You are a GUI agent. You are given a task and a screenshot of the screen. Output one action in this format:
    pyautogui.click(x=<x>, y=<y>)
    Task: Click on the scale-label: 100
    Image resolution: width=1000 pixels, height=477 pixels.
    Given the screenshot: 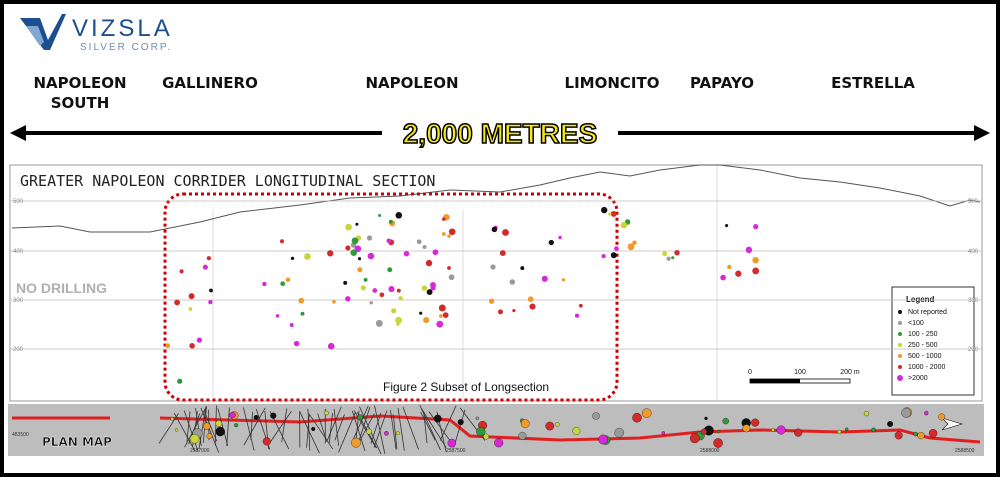 What is the action you would take?
    pyautogui.click(x=800, y=372)
    